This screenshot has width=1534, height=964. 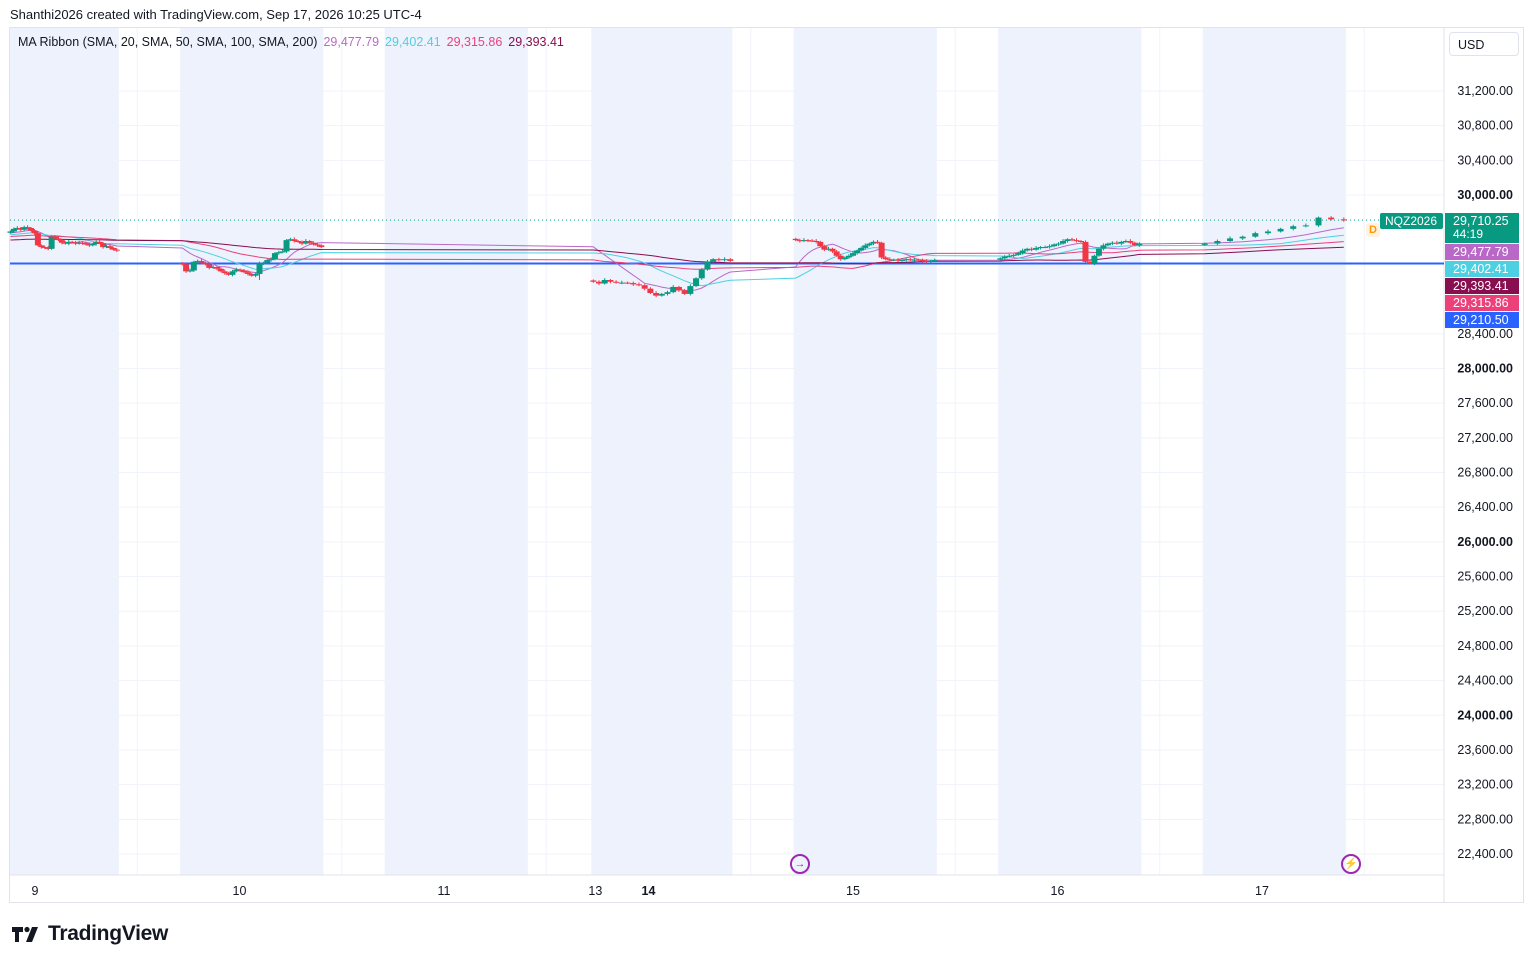 I want to click on go-to-realtime-icon: →, so click(x=800, y=864).